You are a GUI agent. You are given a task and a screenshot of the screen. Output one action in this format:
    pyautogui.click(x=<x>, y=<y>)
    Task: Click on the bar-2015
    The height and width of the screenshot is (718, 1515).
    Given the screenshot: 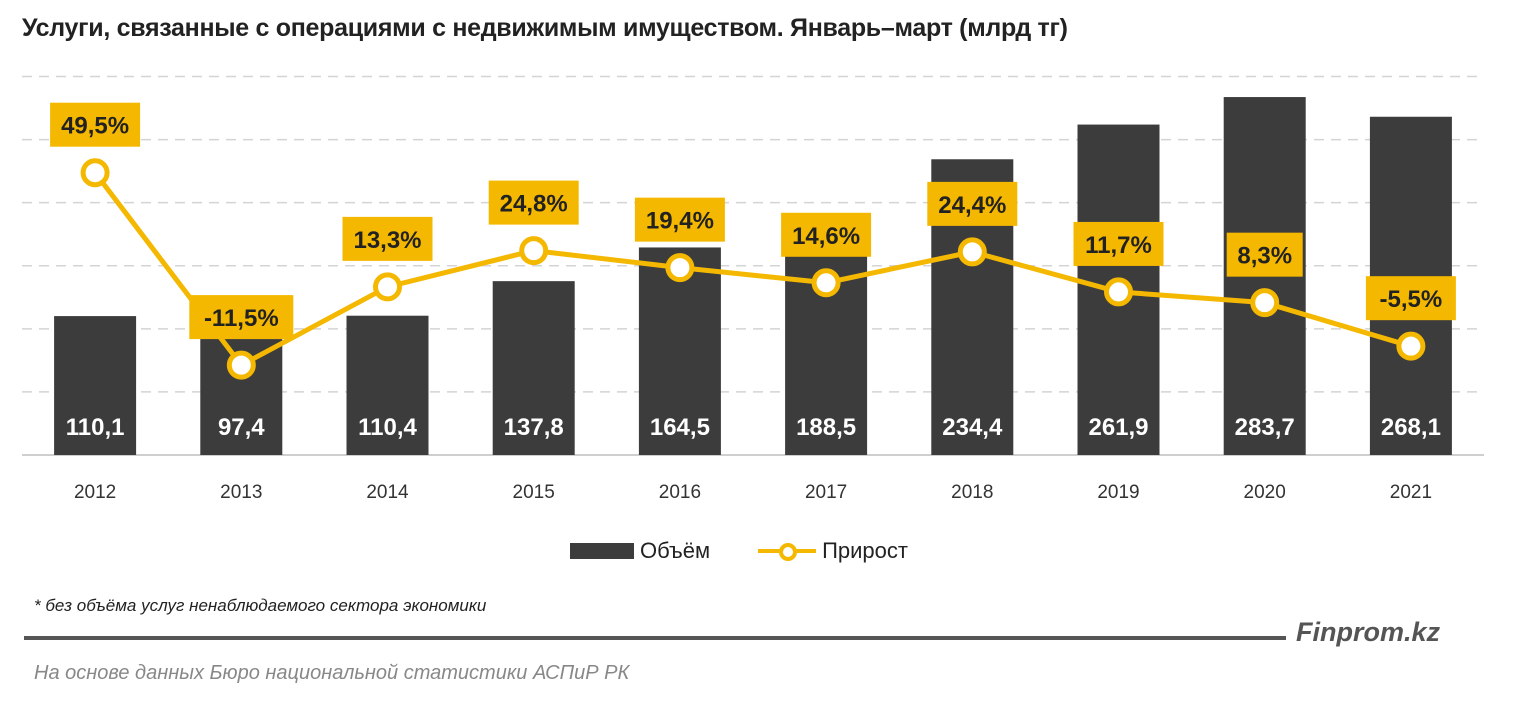 What is the action you would take?
    pyautogui.click(x=533, y=368)
    